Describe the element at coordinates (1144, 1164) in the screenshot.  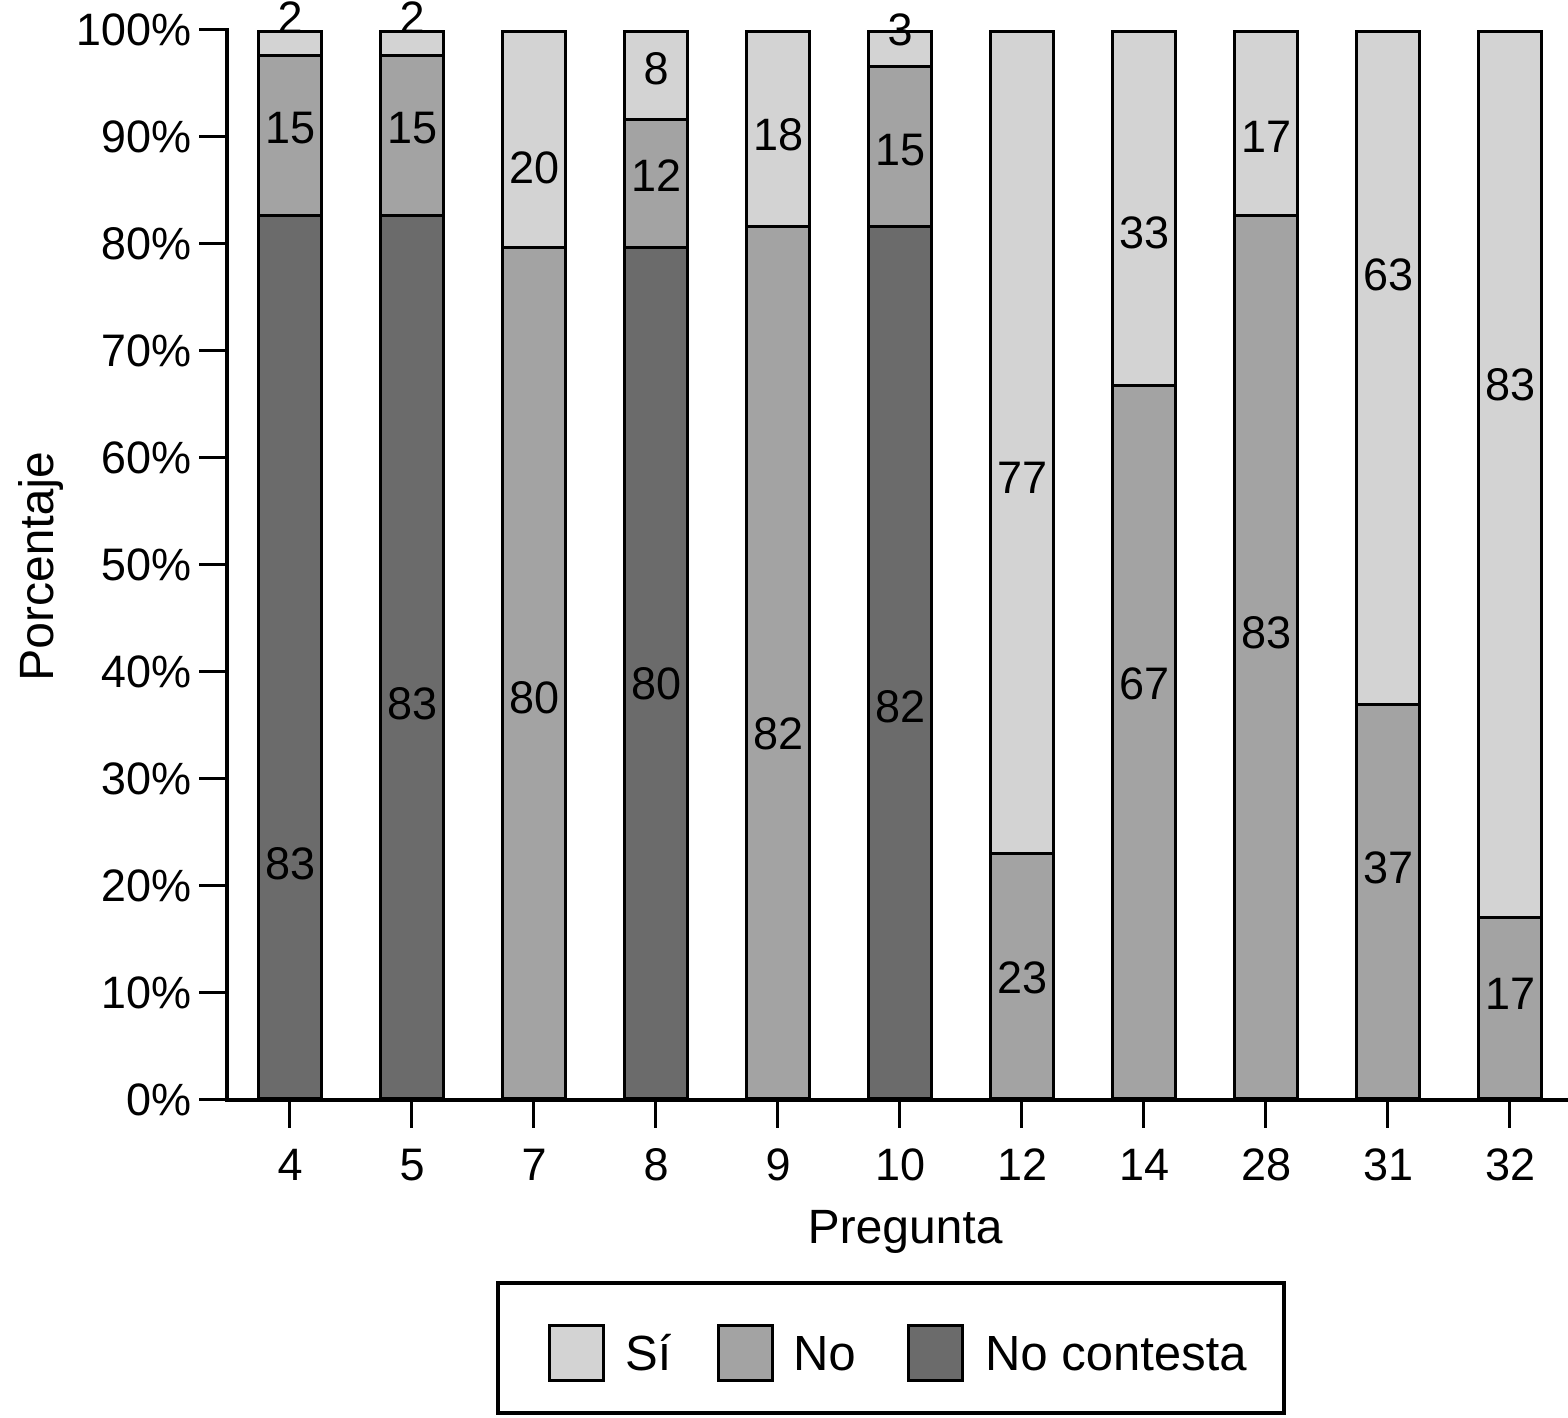
I see `x-tick-label: 14` at that location.